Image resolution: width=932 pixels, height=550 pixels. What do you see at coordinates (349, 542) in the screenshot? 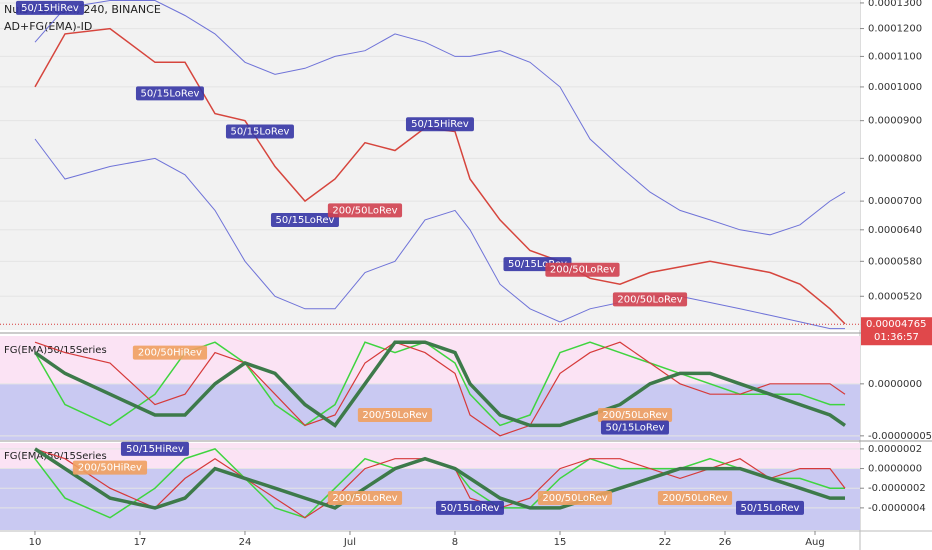
I see `x-tick-label: Jul` at bounding box center [349, 542].